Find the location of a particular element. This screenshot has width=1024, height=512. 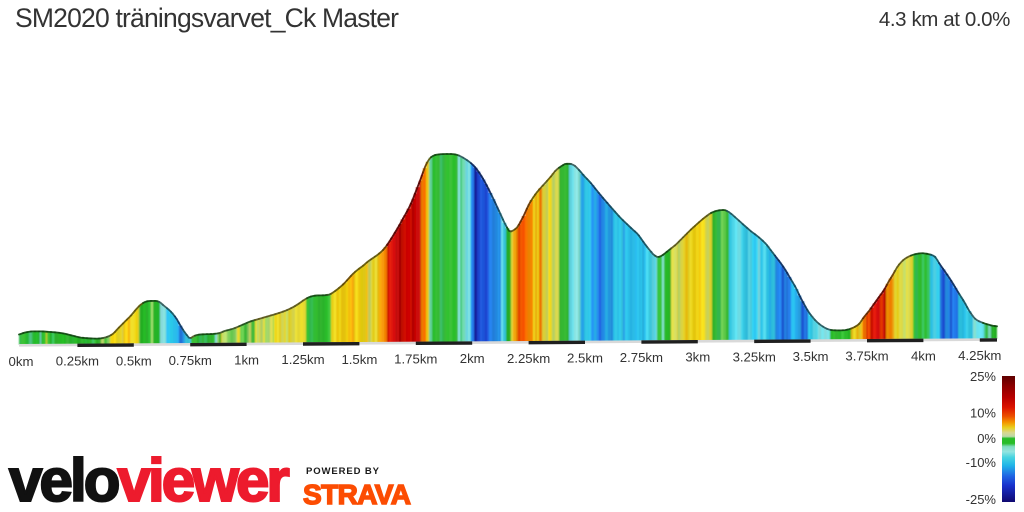

svg-text: 2.25km is located at coordinates (528, 358).